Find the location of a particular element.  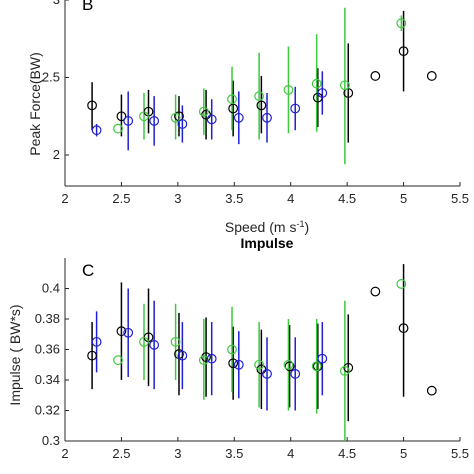

panel-label: C is located at coordinates (88, 270).